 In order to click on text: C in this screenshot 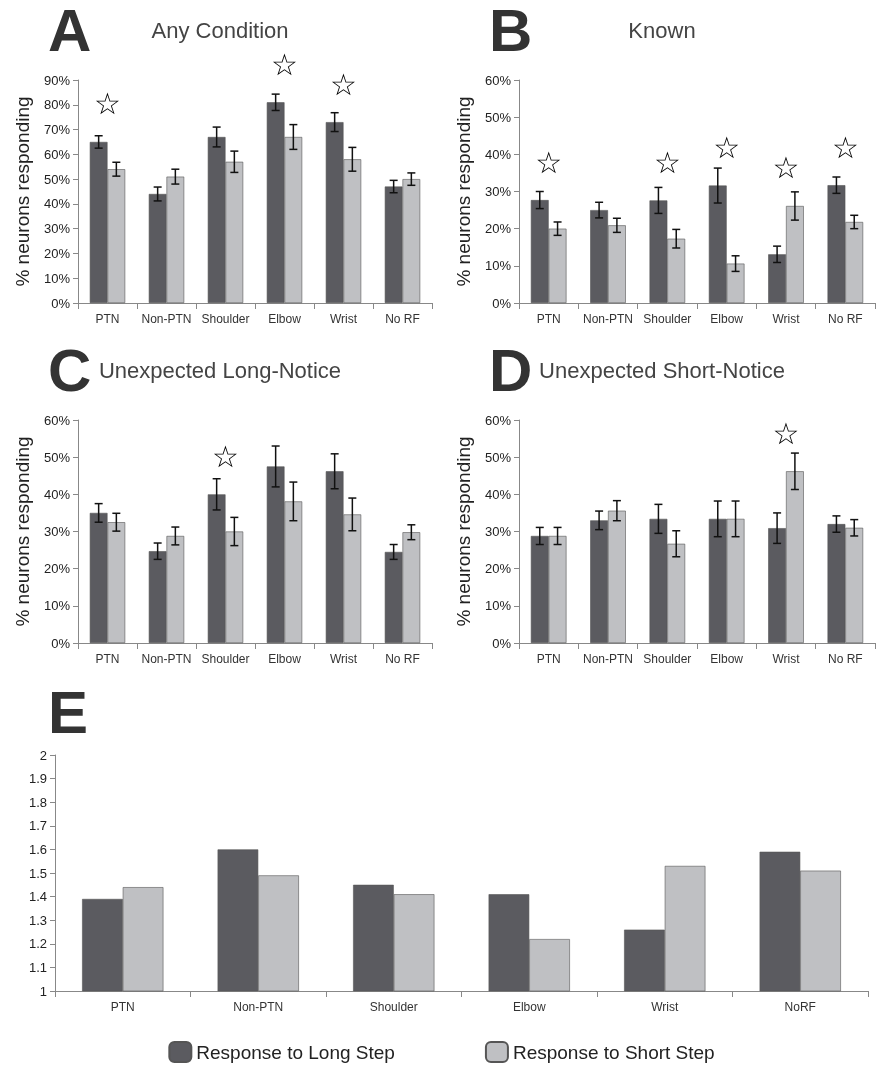, I will do `click(70, 370)`.